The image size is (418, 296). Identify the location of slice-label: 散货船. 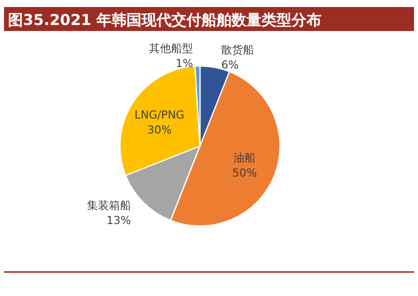
(237, 50).